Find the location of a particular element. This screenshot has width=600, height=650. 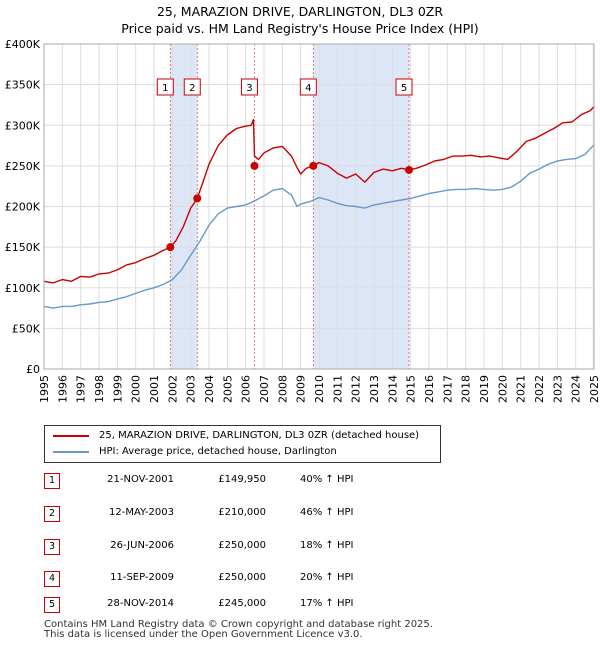

x-tick-label: 2019 is located at coordinates (484, 389).